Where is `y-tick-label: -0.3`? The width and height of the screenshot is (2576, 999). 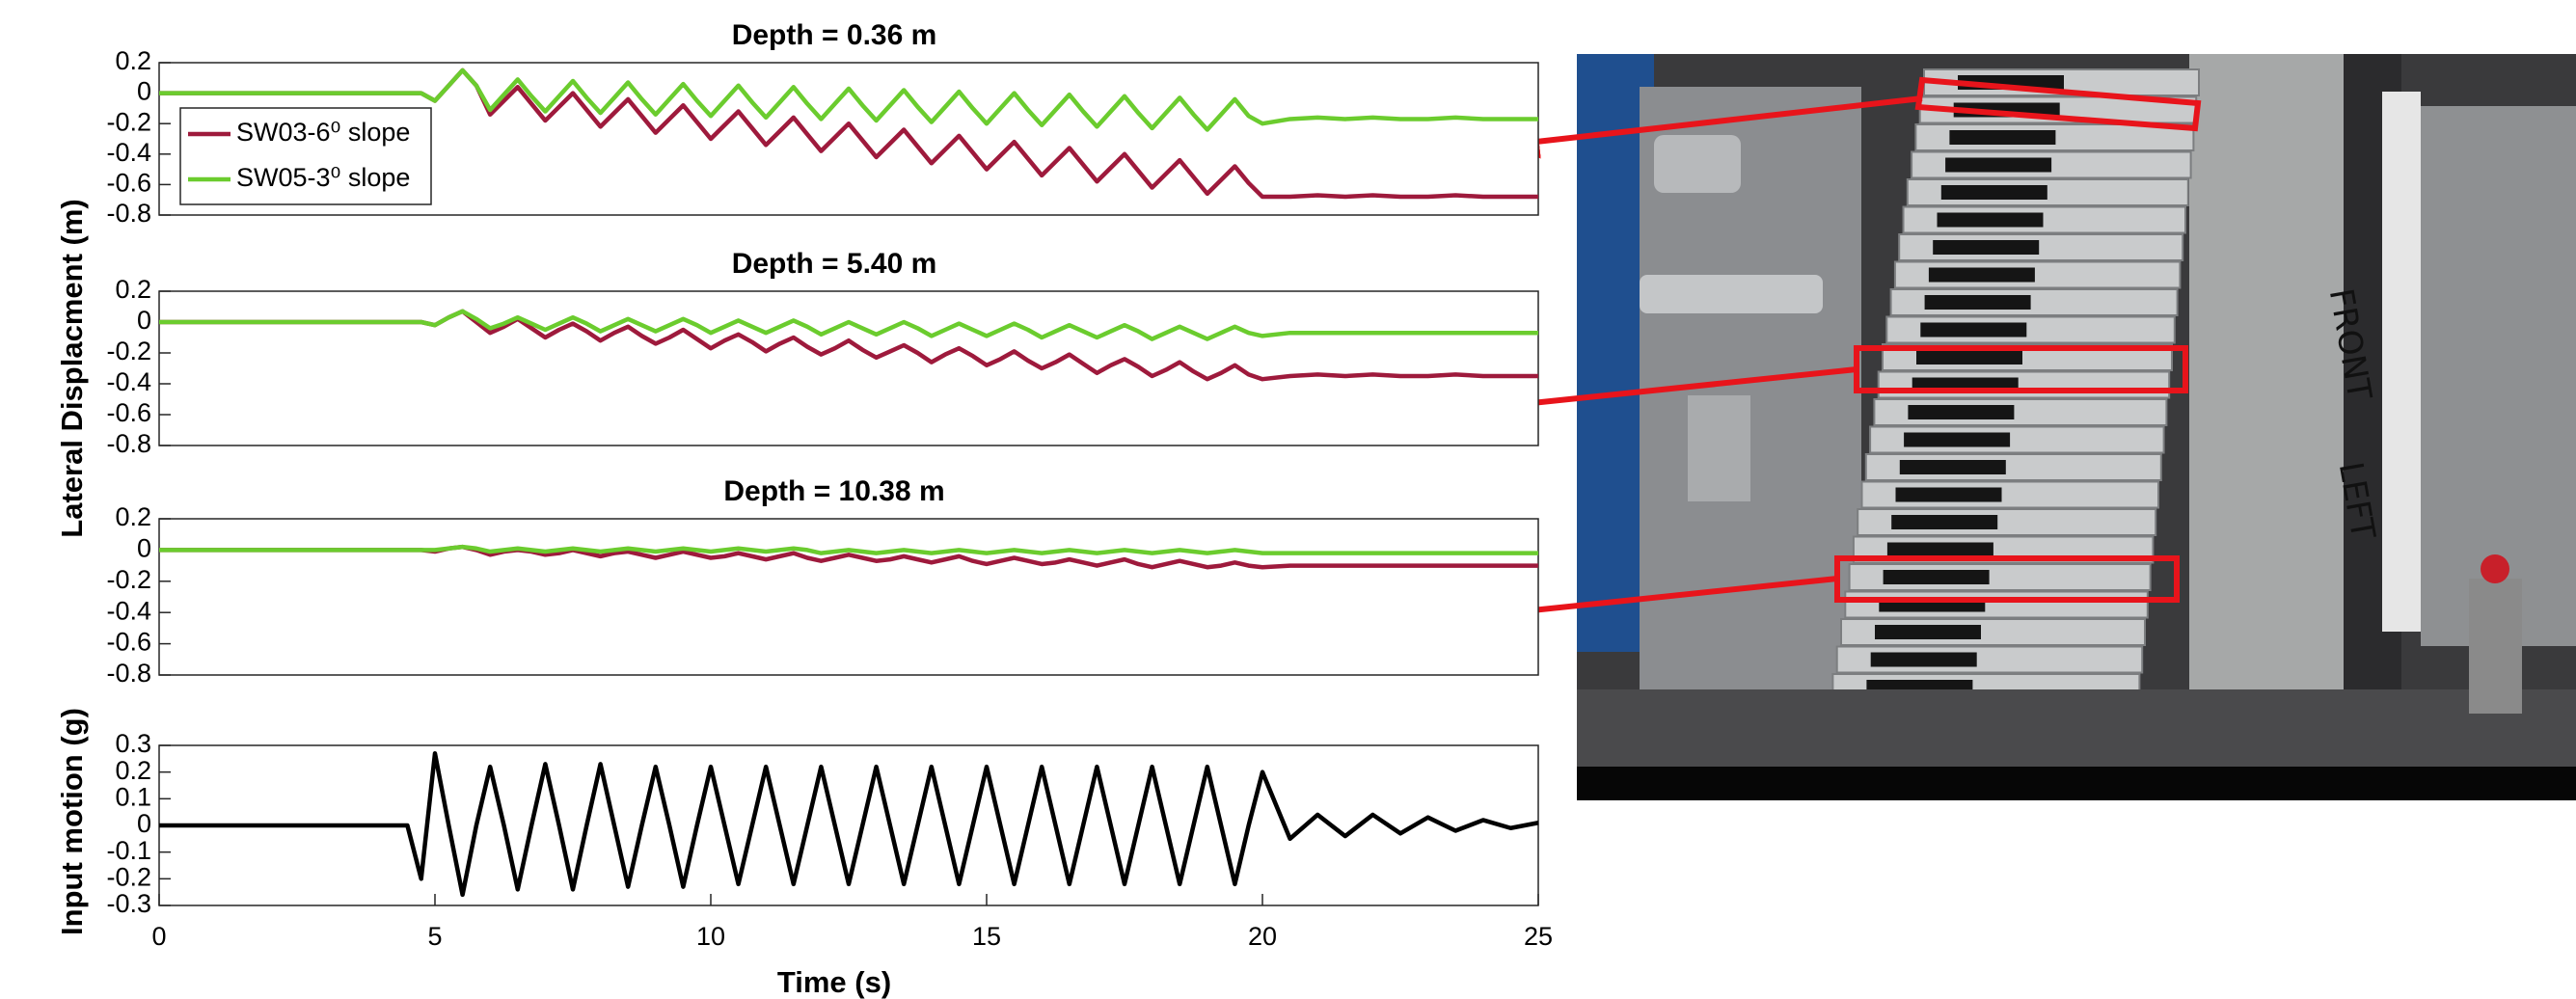
y-tick-label: -0.3 is located at coordinates (128, 903).